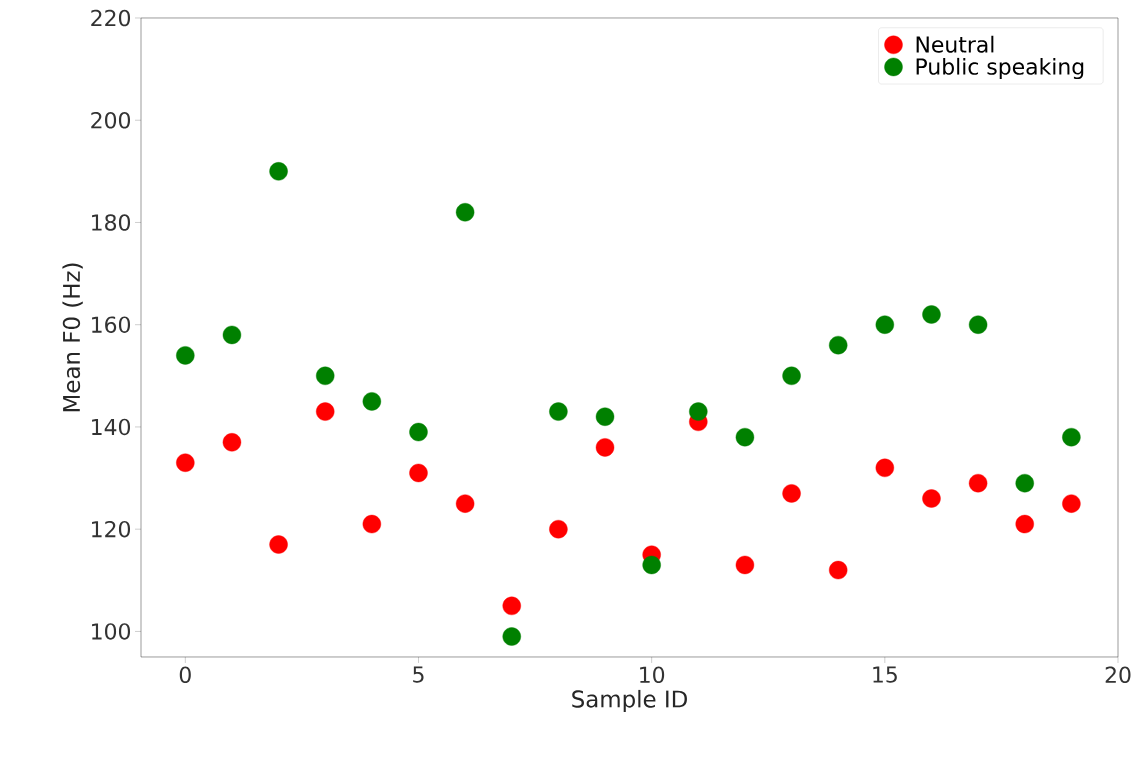  What do you see at coordinates (111, 324) in the screenshot?
I see `y-tick-label: 160` at bounding box center [111, 324].